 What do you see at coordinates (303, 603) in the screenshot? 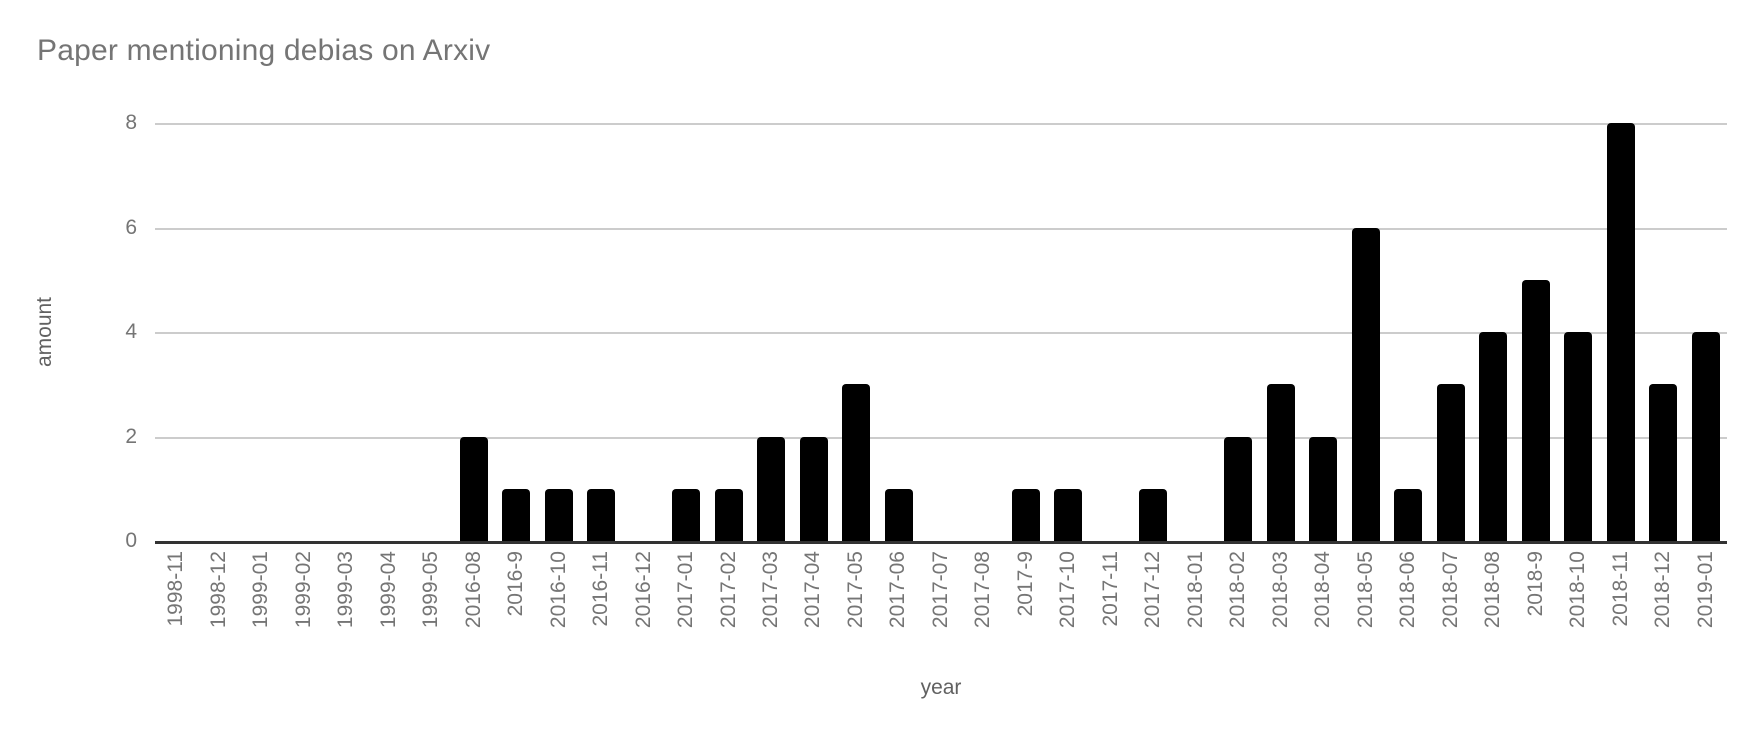
I see `x-tick-cell: 1999-02` at bounding box center [303, 603].